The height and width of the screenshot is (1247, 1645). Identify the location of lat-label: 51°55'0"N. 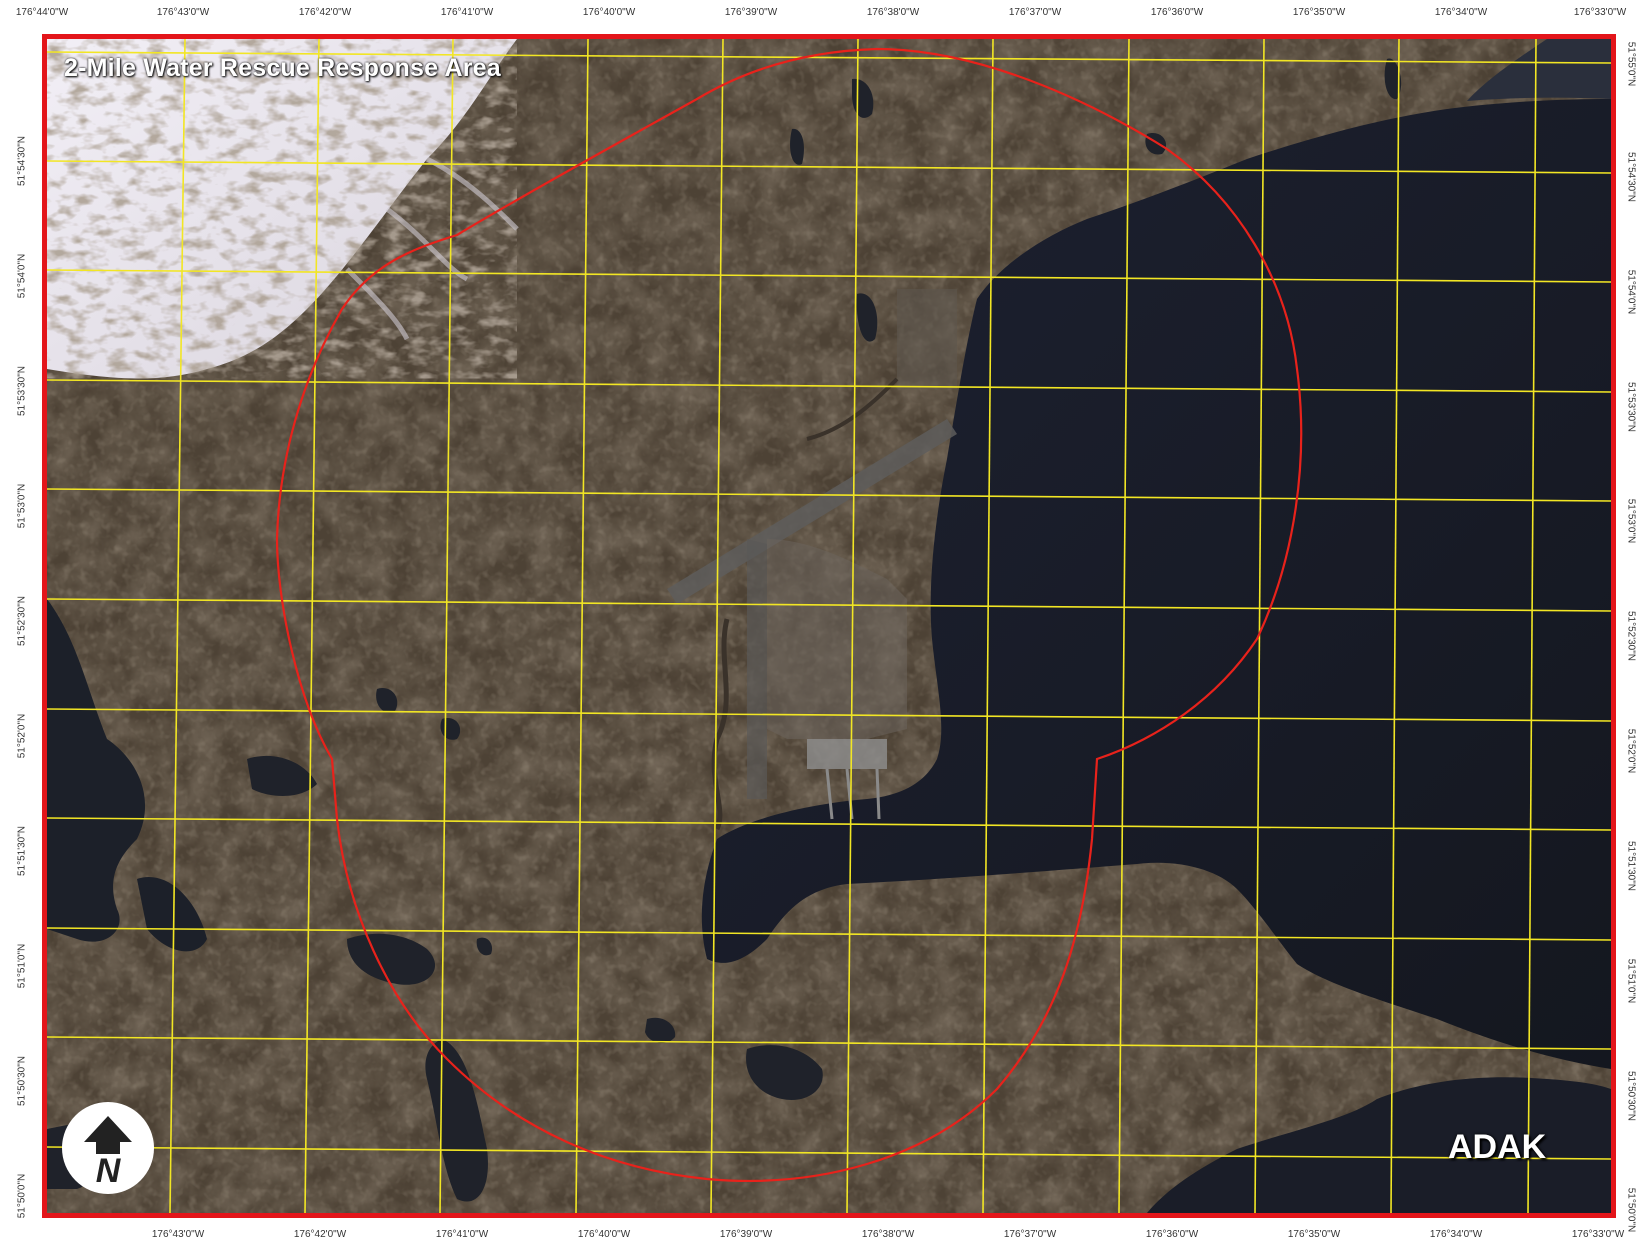
(1631, 64).